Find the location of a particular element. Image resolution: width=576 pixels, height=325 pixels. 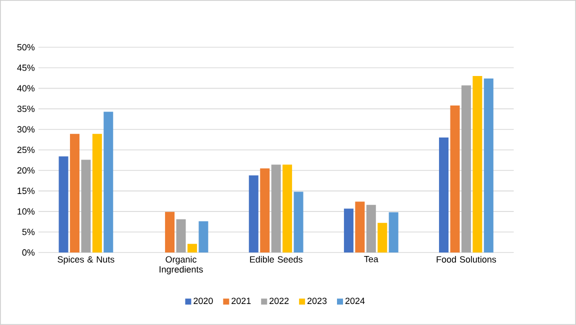

legend-label: 2021 is located at coordinates (241, 301).